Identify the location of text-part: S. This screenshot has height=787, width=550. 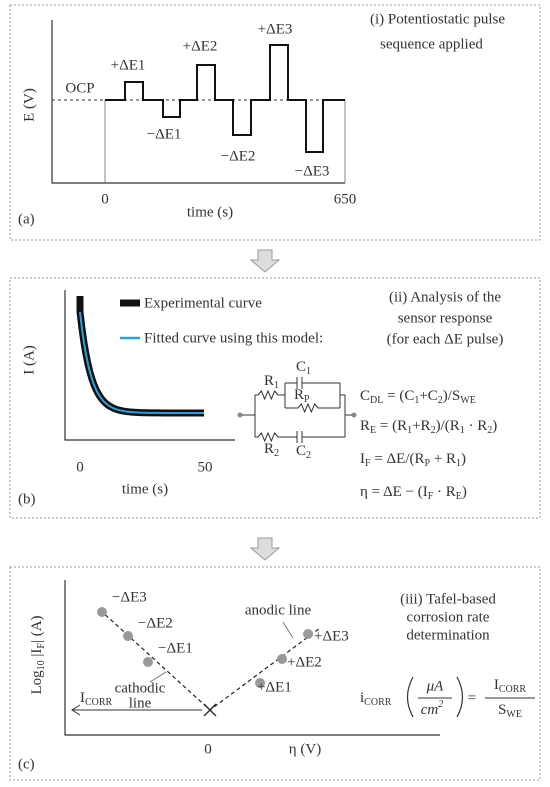
(502, 710).